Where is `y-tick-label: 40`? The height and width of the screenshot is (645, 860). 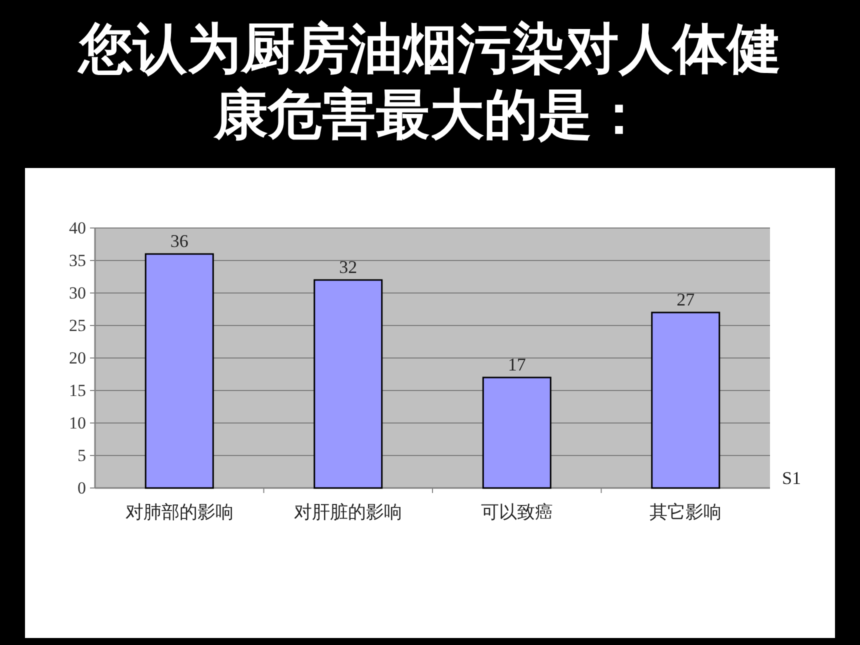 y-tick-label: 40 is located at coordinates (77, 228).